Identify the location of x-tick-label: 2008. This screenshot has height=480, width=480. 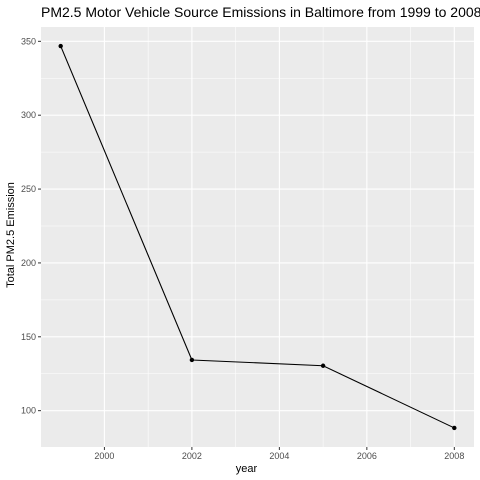
(454, 456).